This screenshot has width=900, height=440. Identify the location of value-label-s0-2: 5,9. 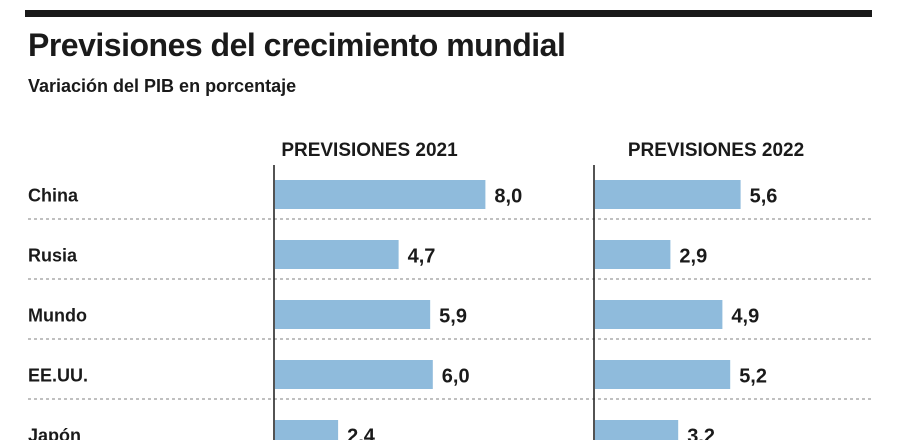
(453, 317).